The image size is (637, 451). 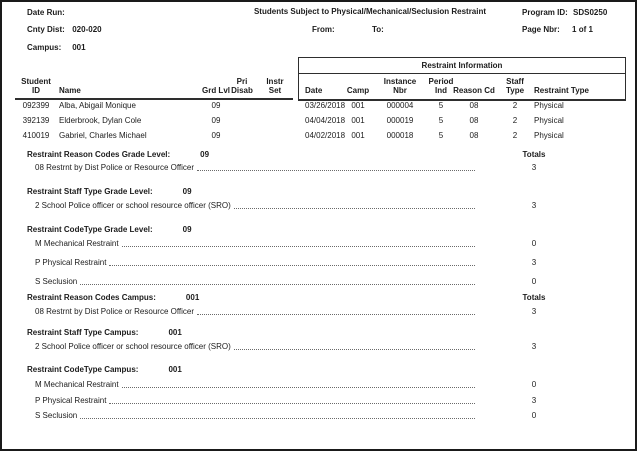 I want to click on date-run-label: Date Run:, so click(x=46, y=12).